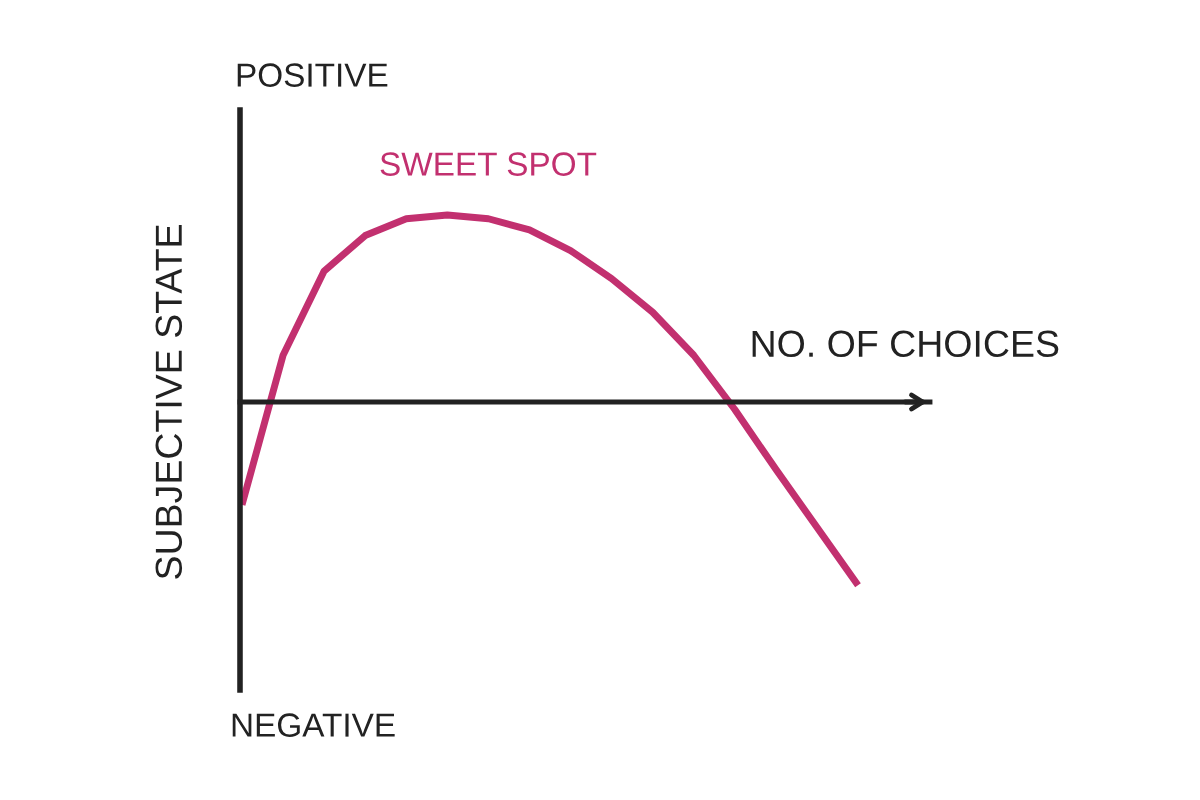 The image size is (1200, 800). What do you see at coordinates (169, 402) in the screenshot?
I see `y-axis-title: SUBJECTIVE STATE` at bounding box center [169, 402].